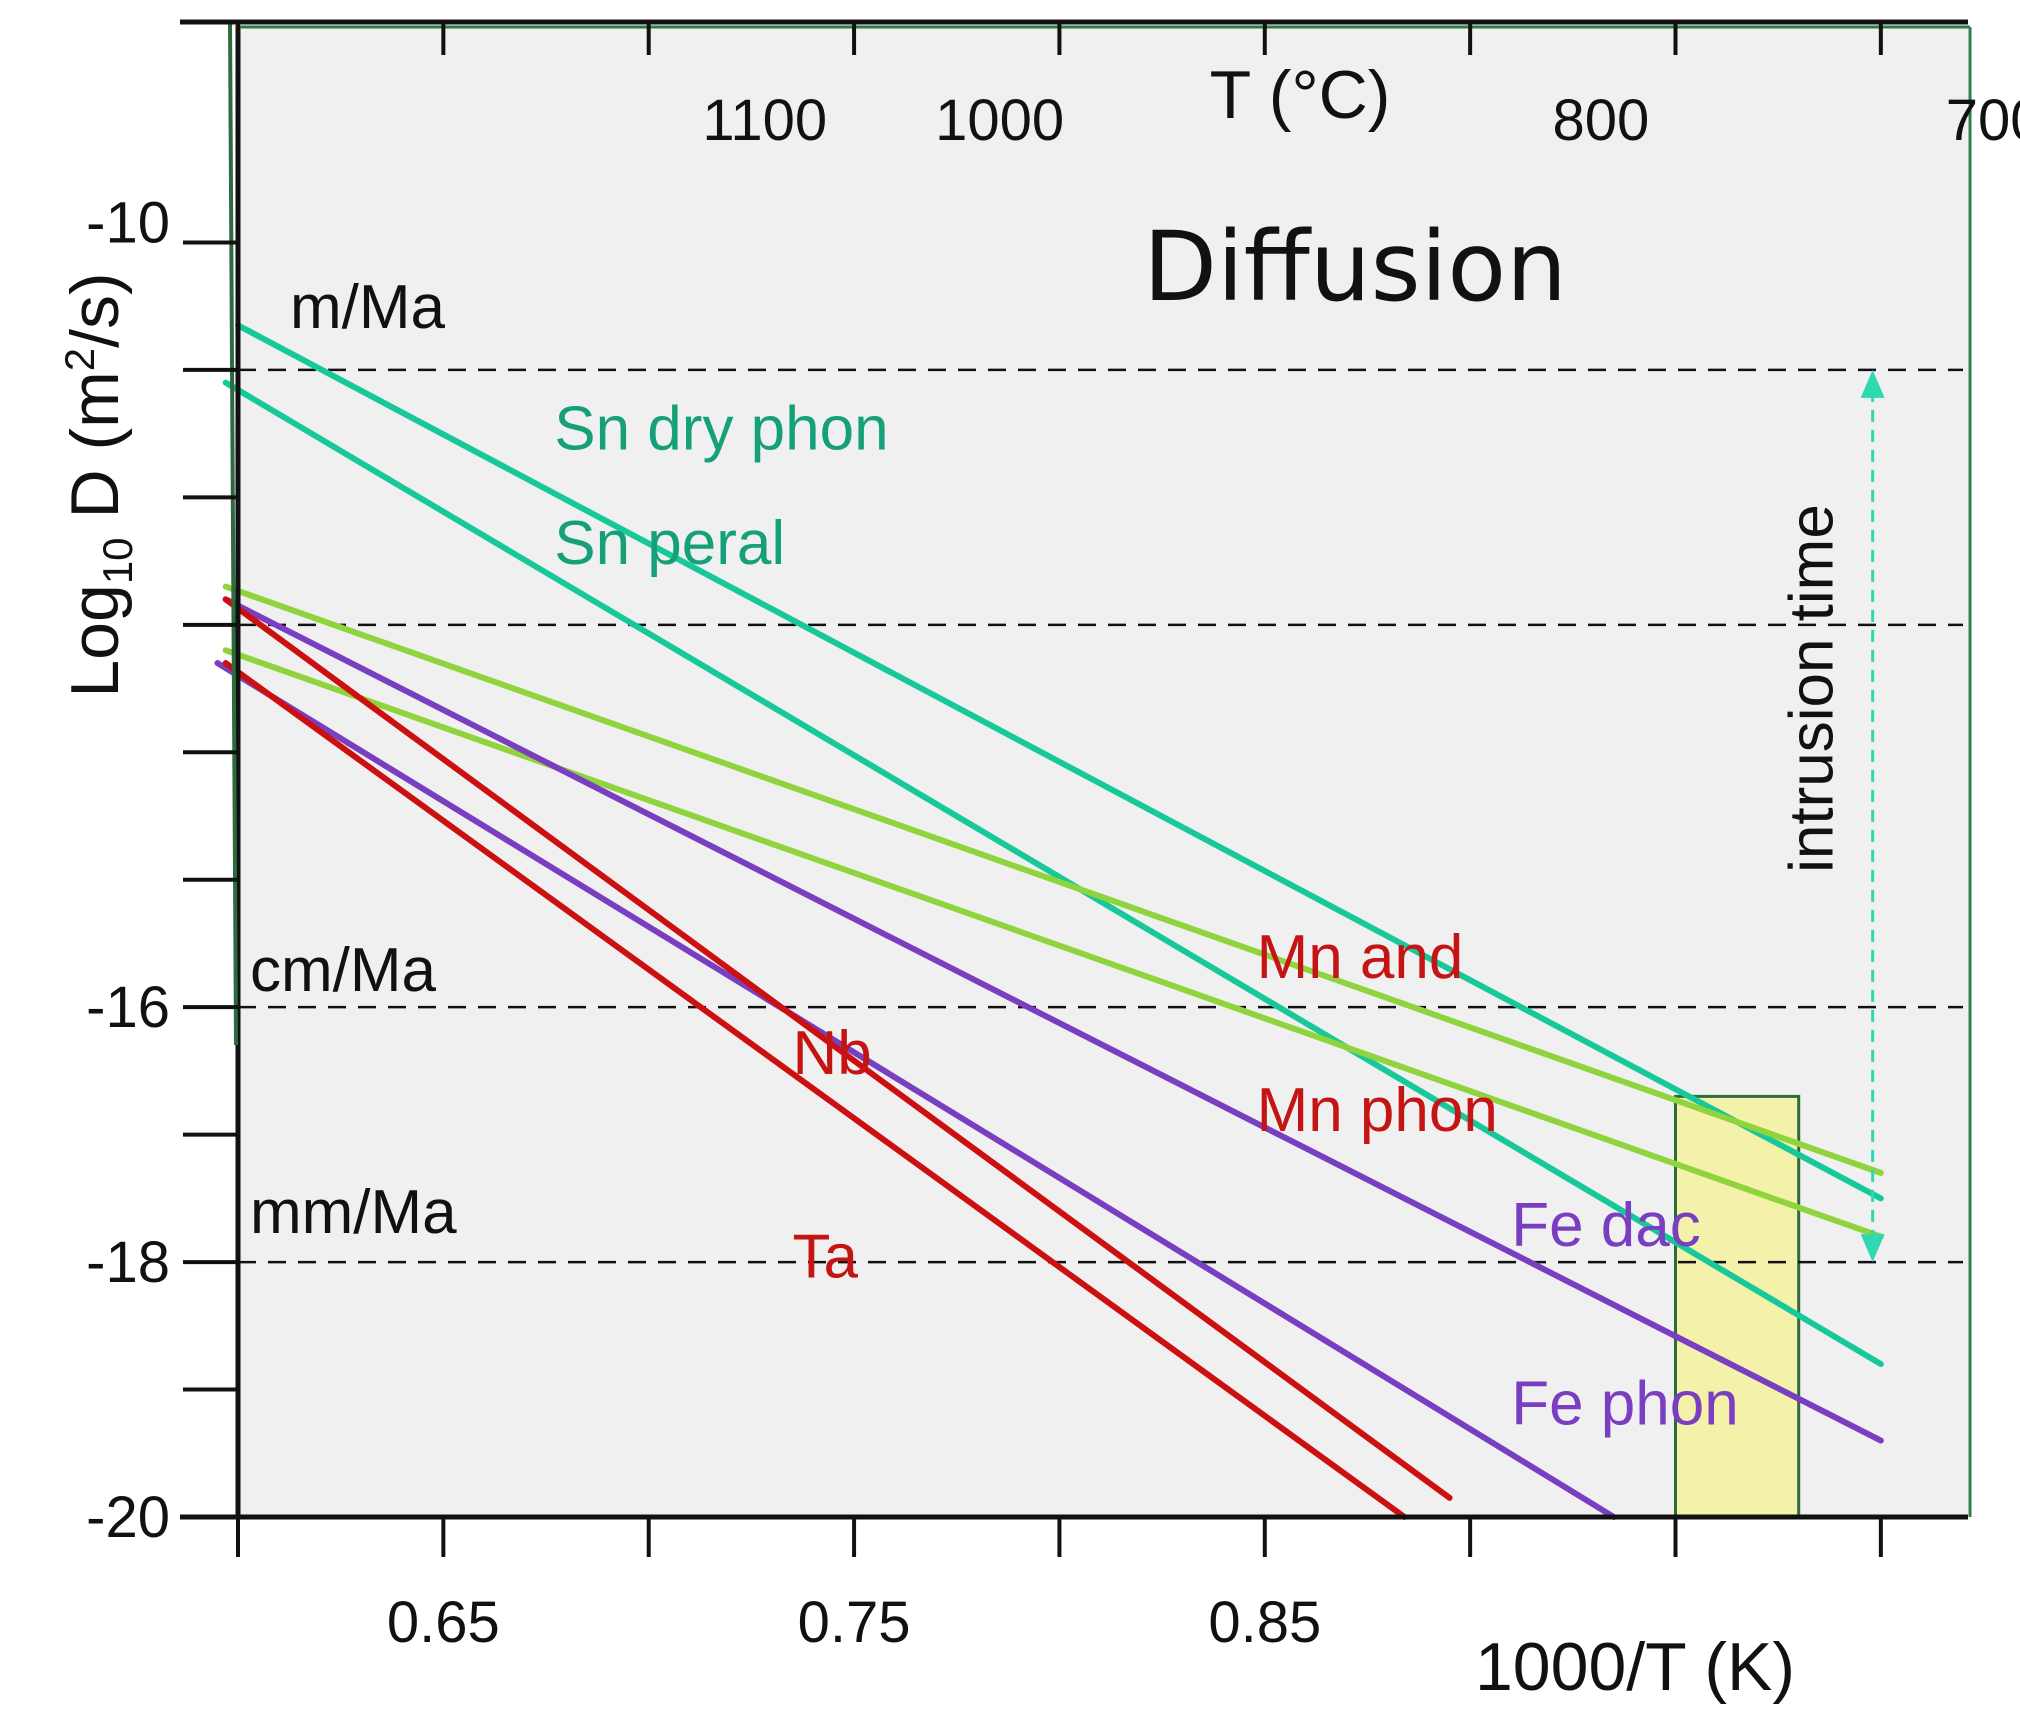 Image resolution: width=2020 pixels, height=1724 pixels. I want to click on series-label-fe-dac: Fe dac, so click(1606, 1225).